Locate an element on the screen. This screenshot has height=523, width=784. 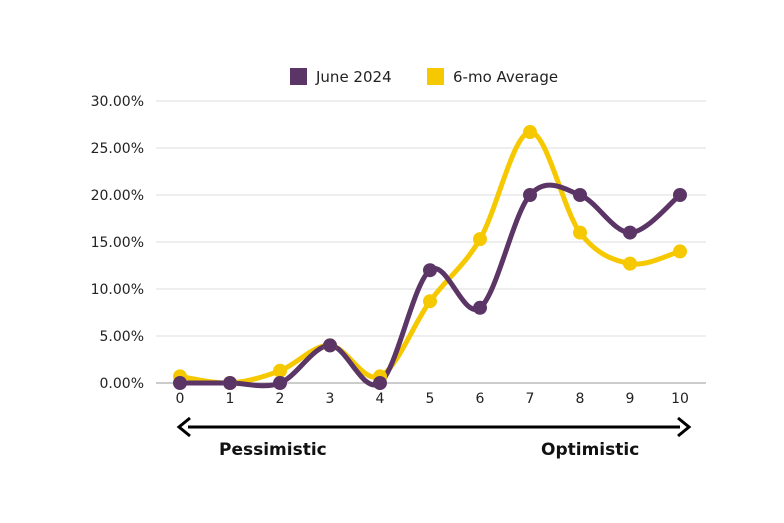
legend: June 2024 6-mo Average is located at coordinates (424, 77).